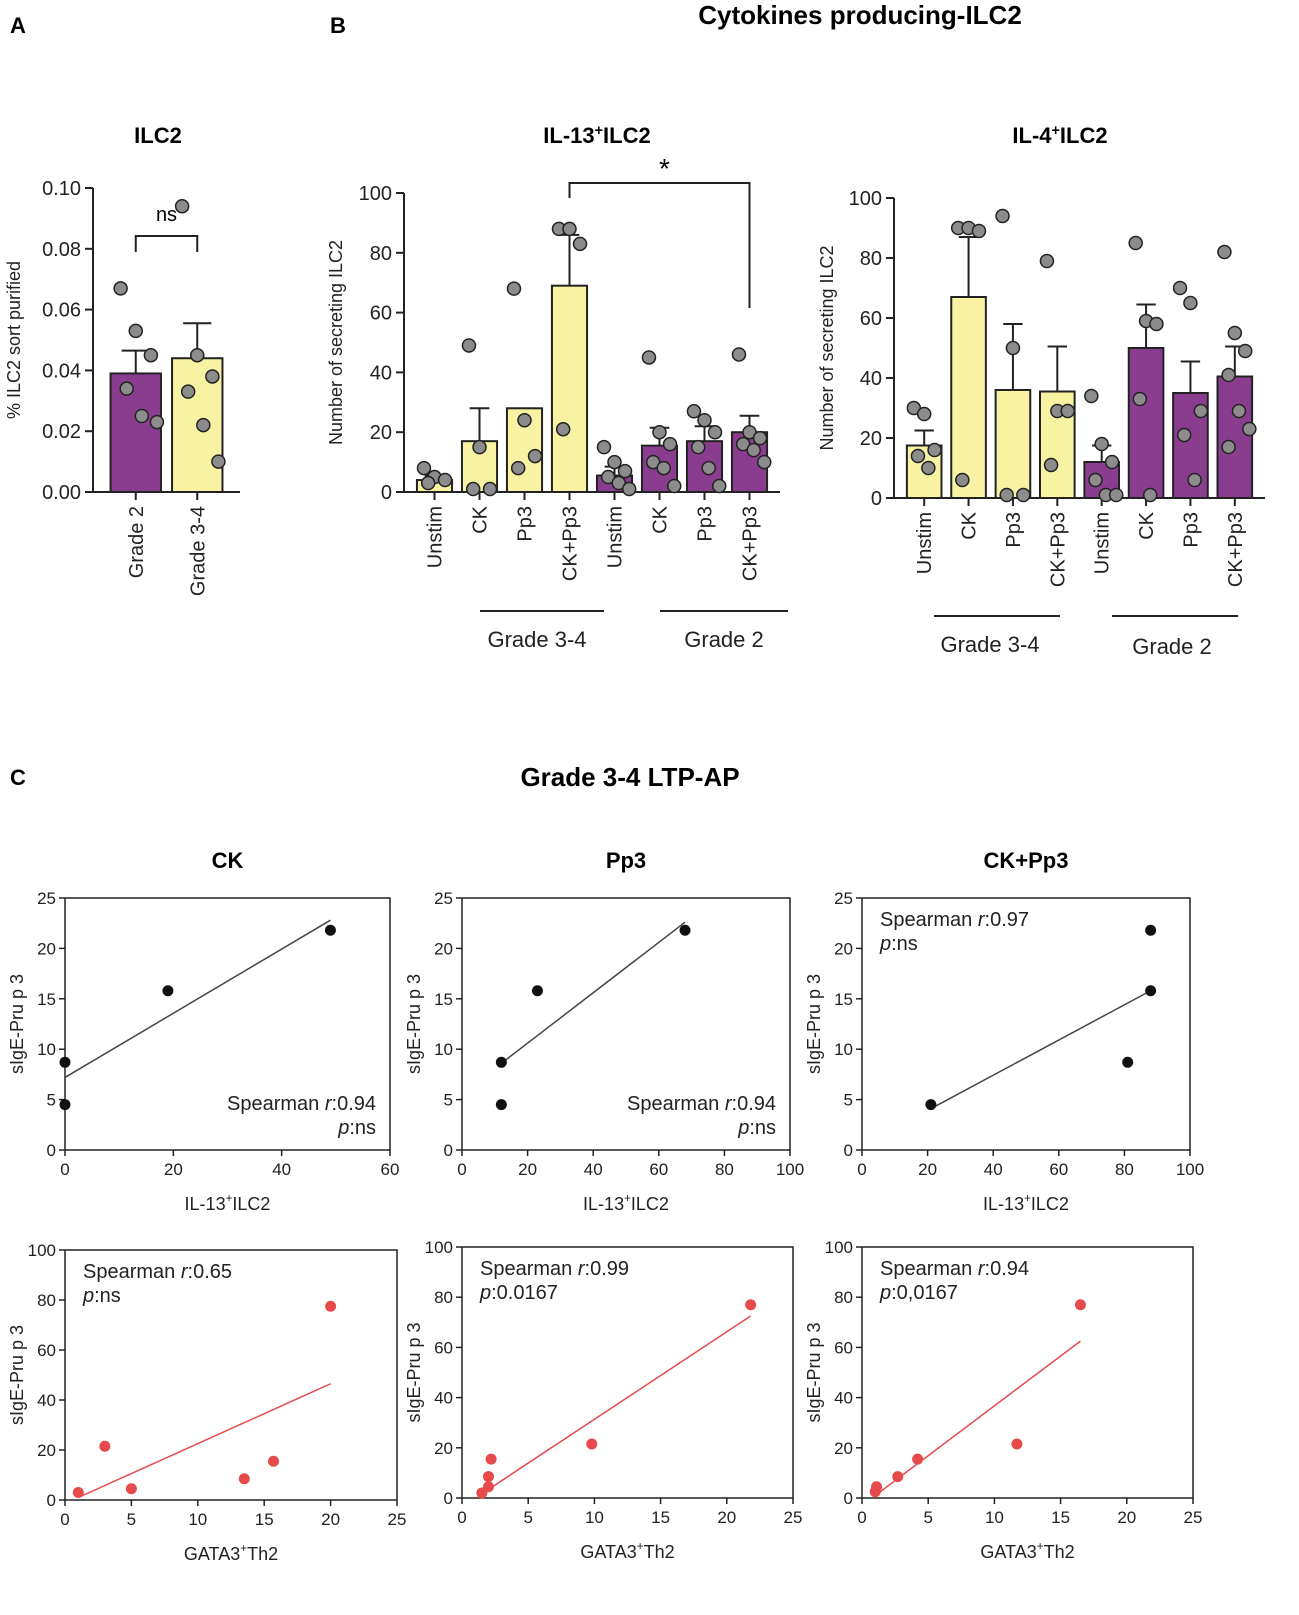 Image resolution: width=1299 pixels, height=1615 pixels. What do you see at coordinates (793, 1517) in the screenshot?
I see `x-tick-label-c-gata2: 25` at bounding box center [793, 1517].